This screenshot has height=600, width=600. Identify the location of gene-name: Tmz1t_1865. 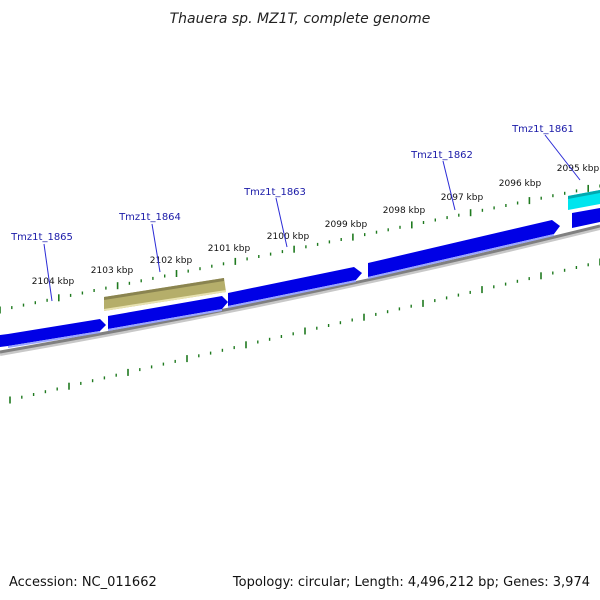
(41, 237).